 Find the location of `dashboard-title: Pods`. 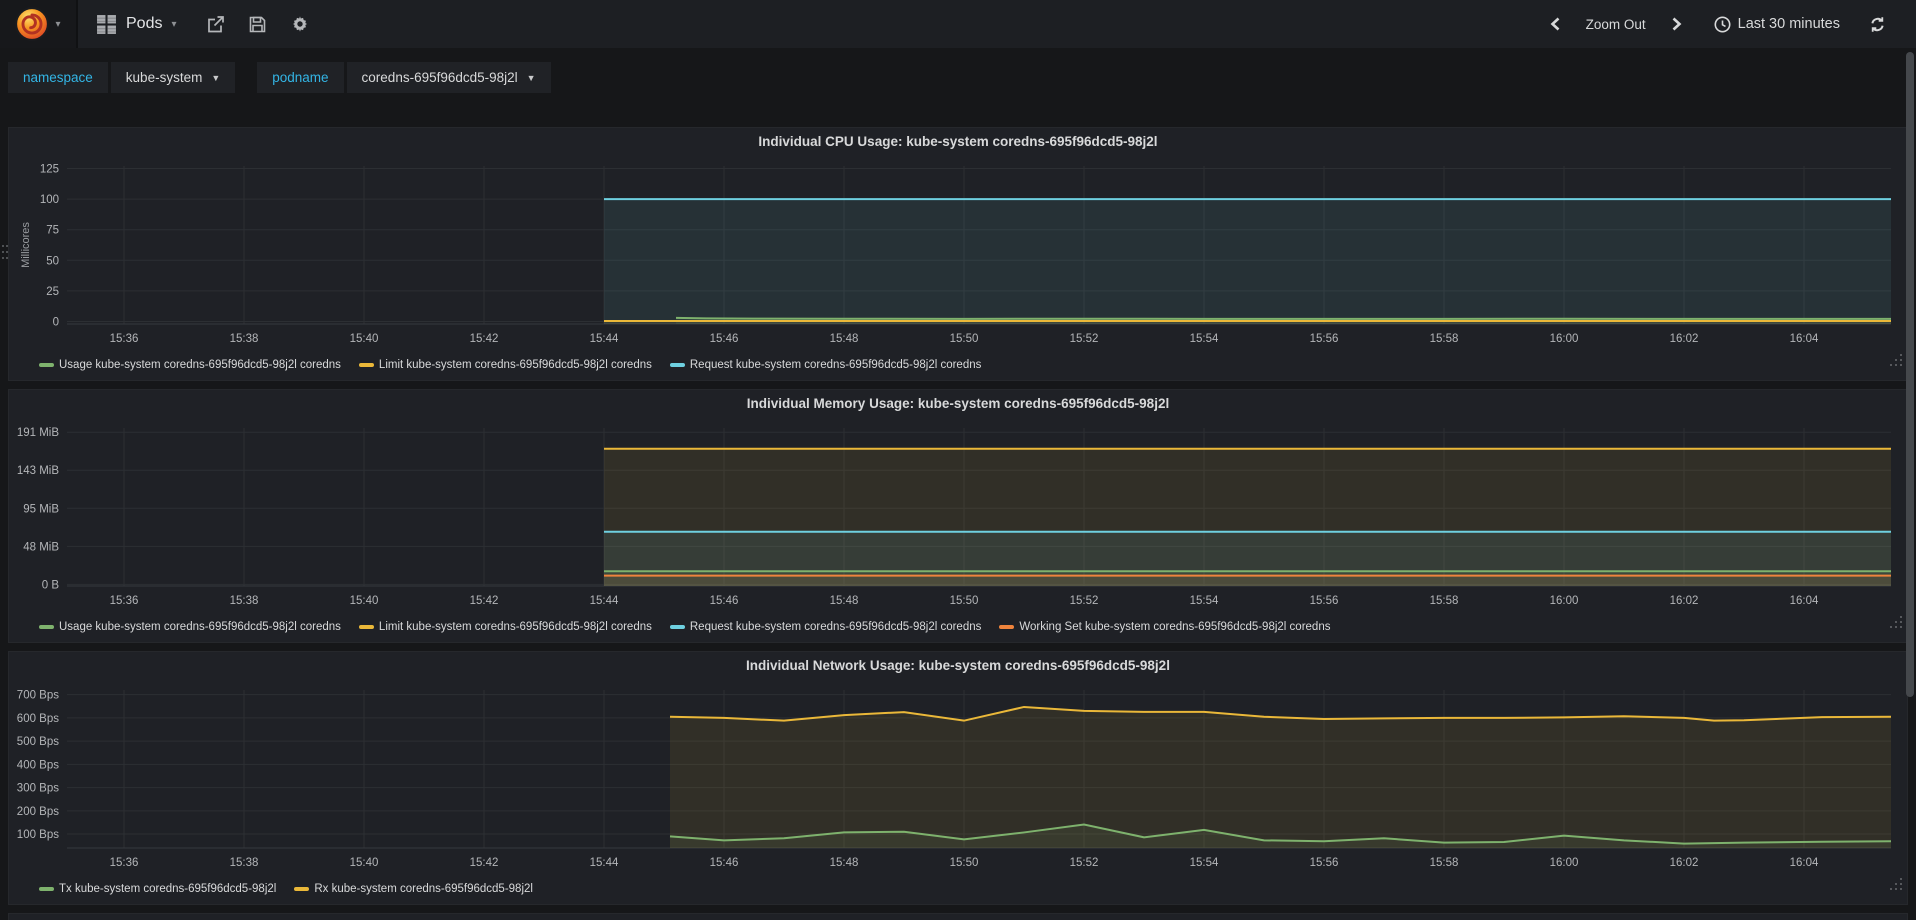

dashboard-title: Pods is located at coordinates (144, 23).